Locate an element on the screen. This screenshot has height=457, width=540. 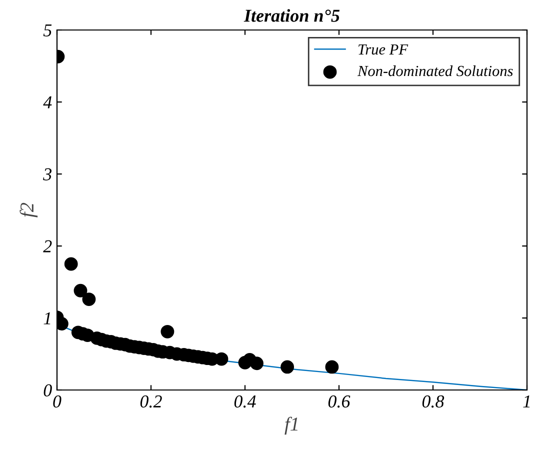
legend-label: True PF is located at coordinates (383, 49).